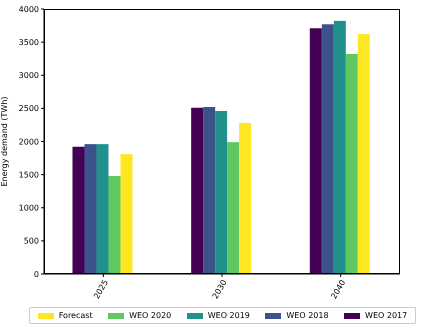 Image resolution: width=432 pixels, height=335 pixels. What do you see at coordinates (150, 315) in the screenshot?
I see `legend-label: WEO 2020` at bounding box center [150, 315].